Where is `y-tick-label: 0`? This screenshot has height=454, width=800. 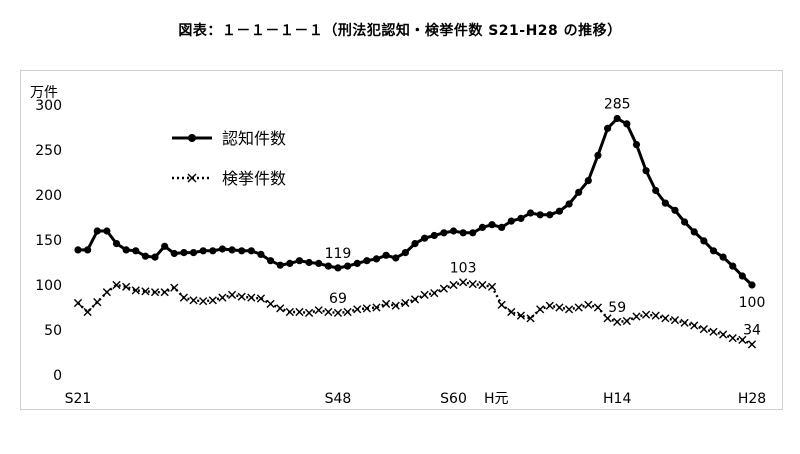 y-tick-label: 0 is located at coordinates (57, 376).